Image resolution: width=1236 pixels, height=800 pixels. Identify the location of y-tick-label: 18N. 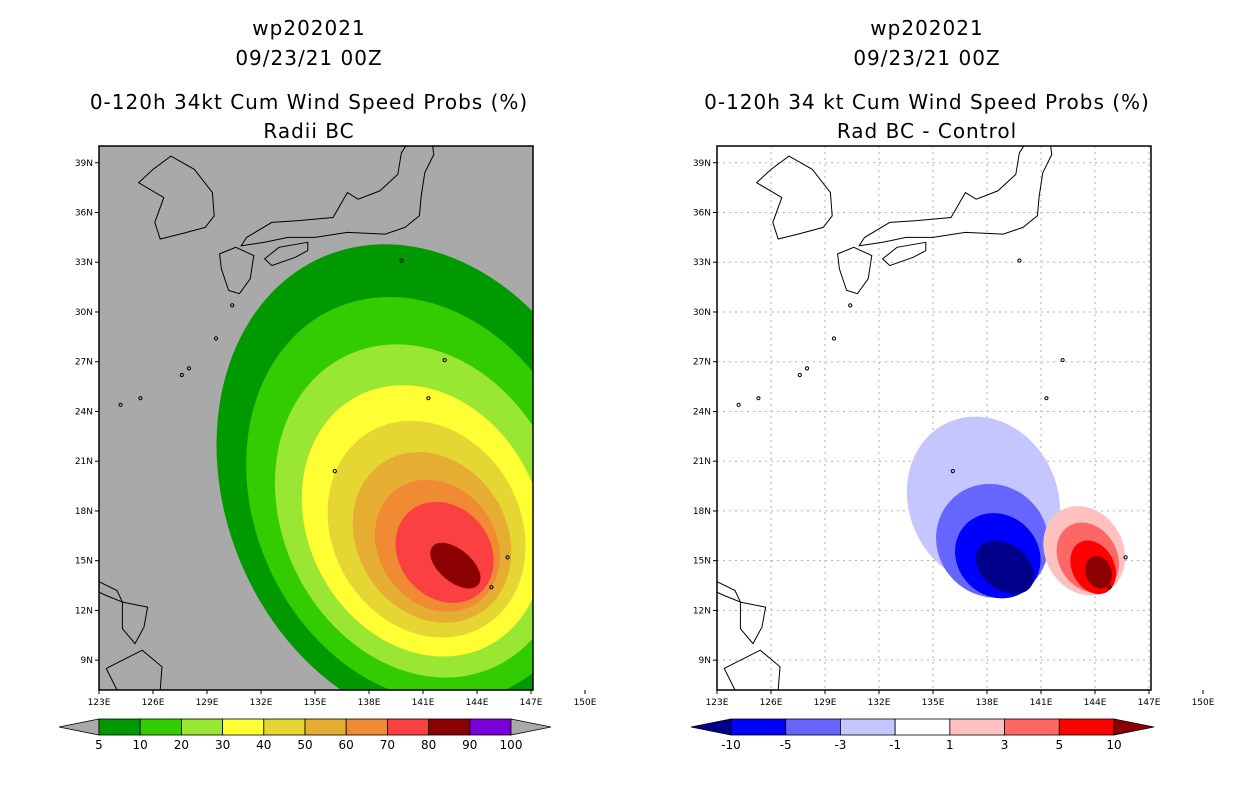
(702, 512).